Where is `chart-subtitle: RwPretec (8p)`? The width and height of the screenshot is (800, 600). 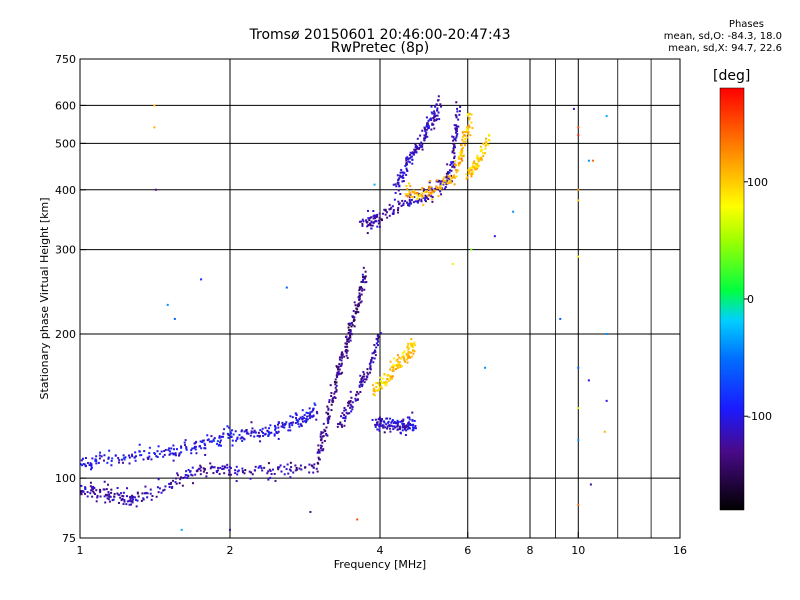
chart-subtitle: RwPretec (8p) is located at coordinates (380, 48).